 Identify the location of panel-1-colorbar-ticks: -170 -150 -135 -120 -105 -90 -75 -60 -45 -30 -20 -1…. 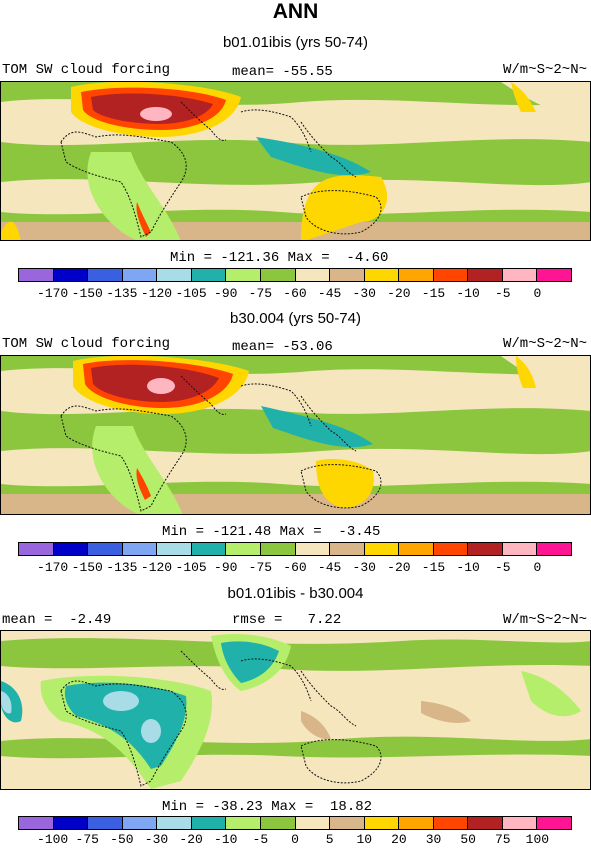
(295, 294).